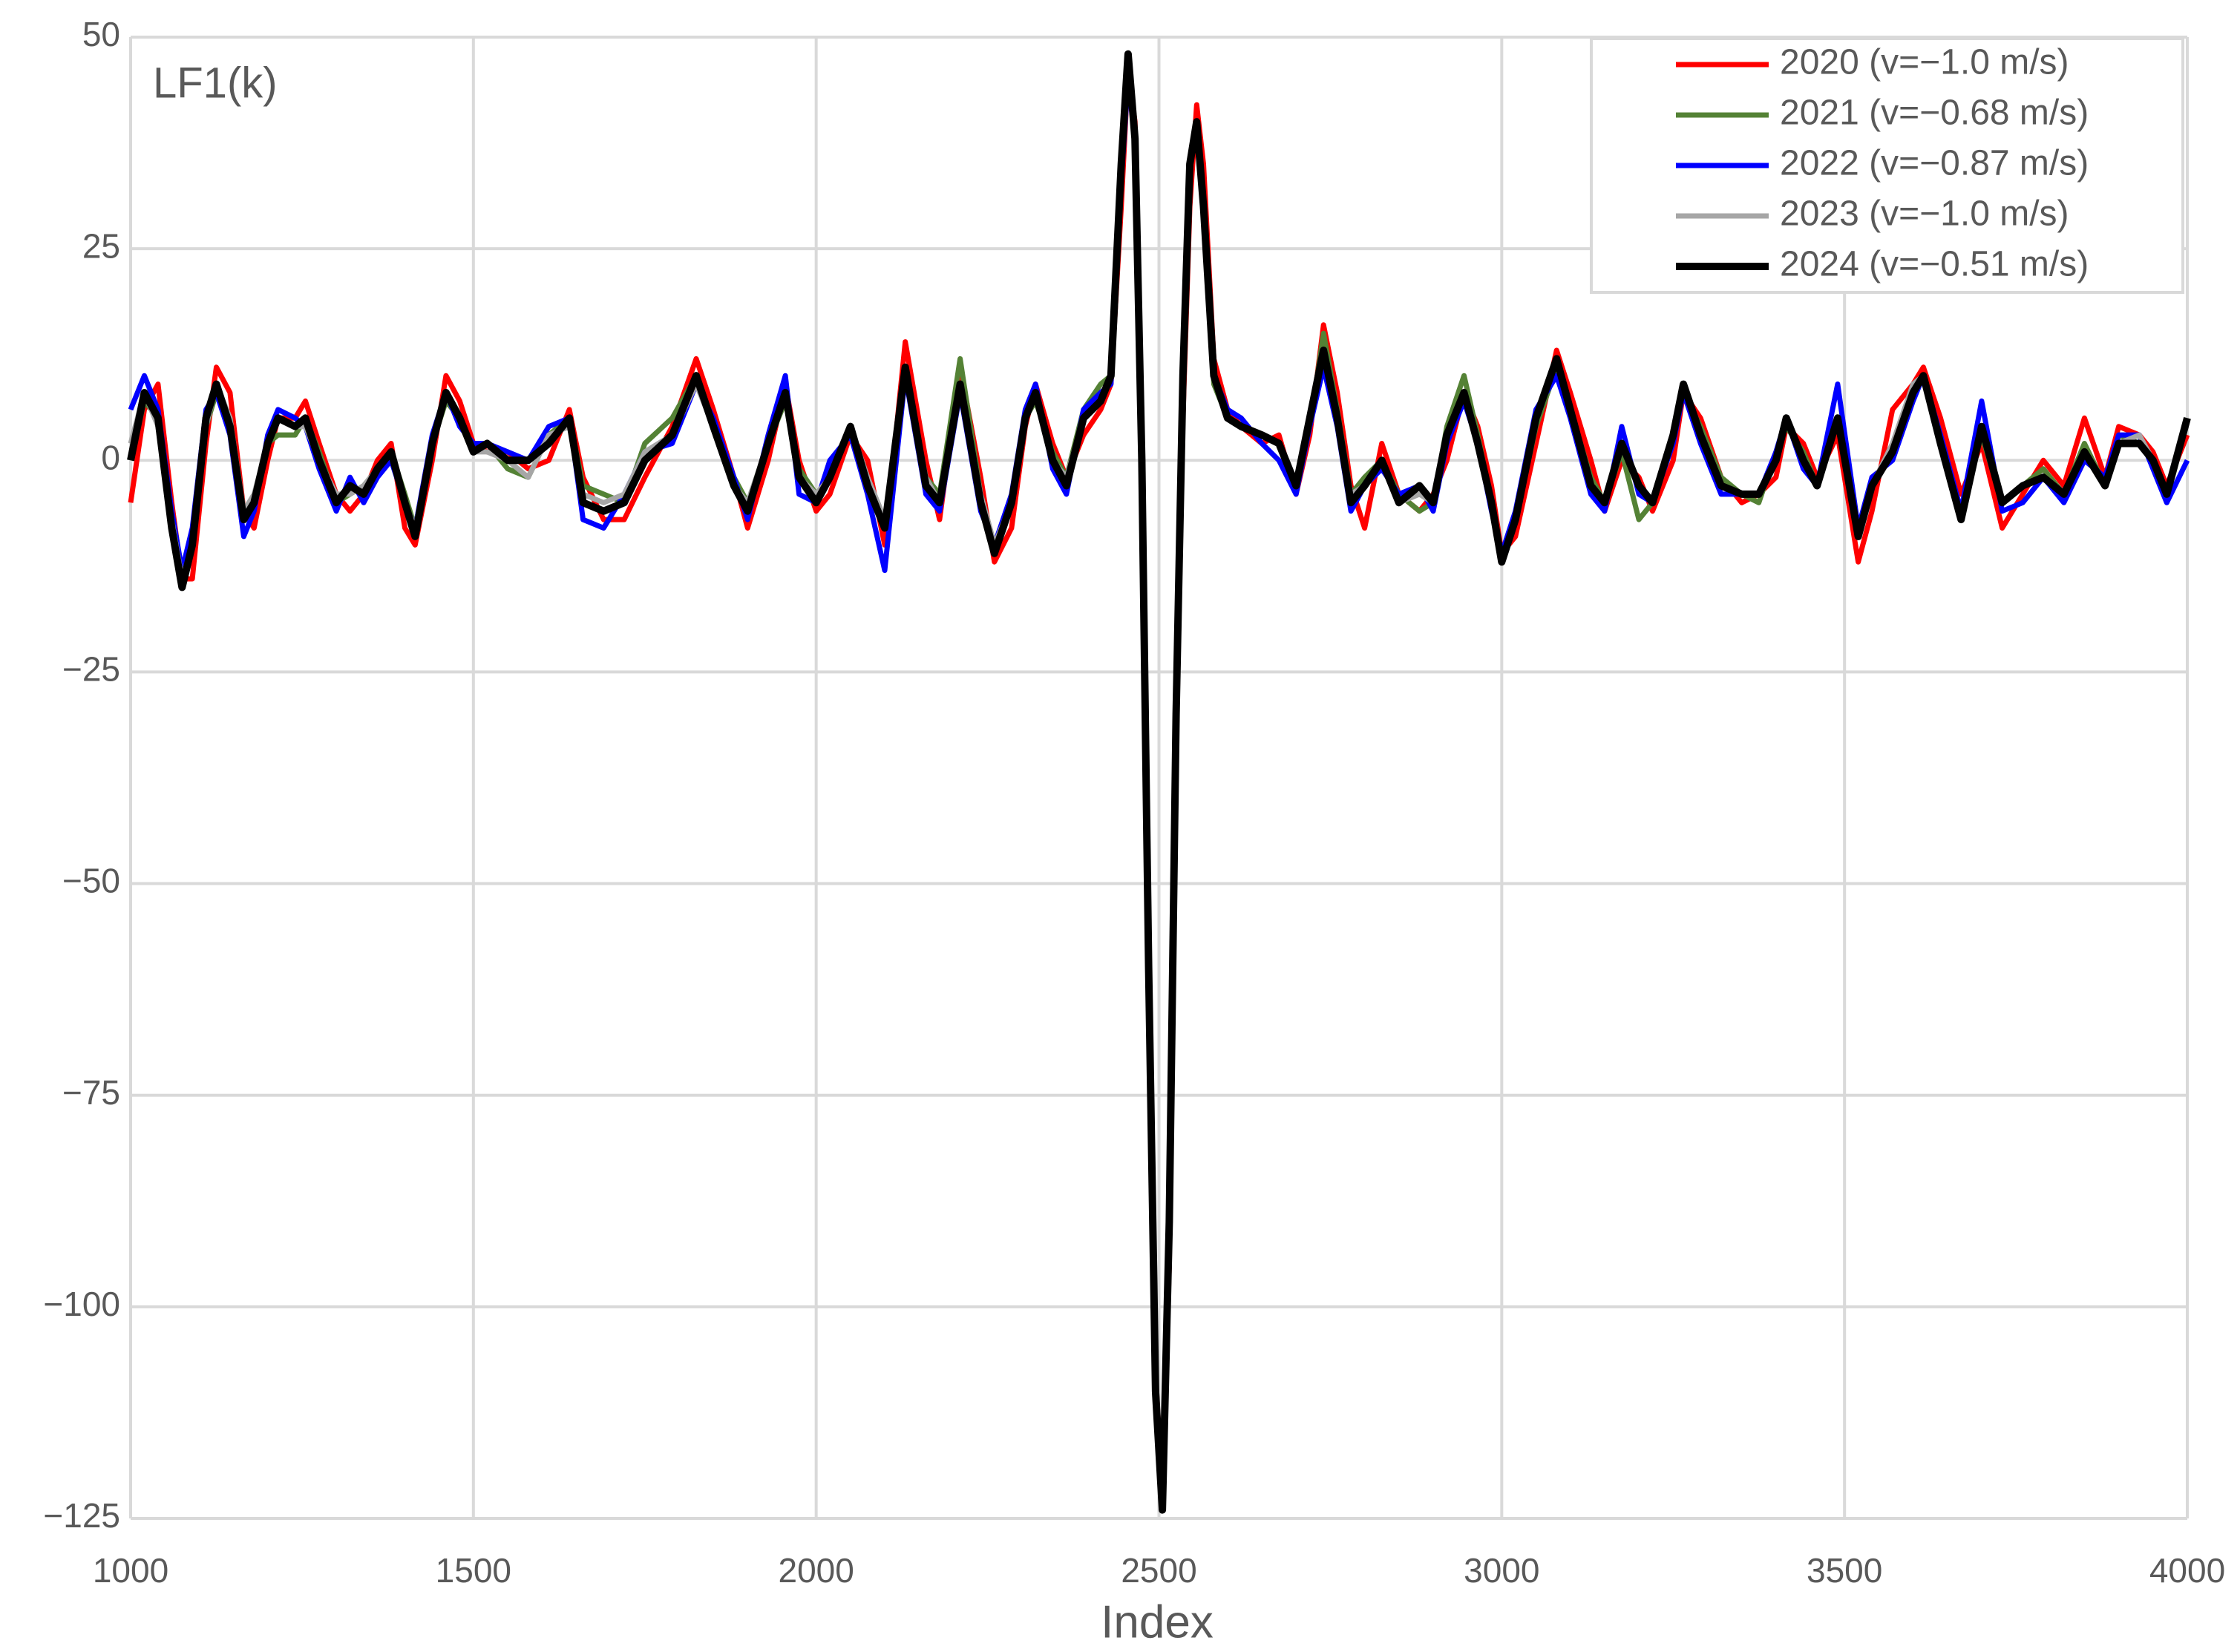 This screenshot has height=1652, width=2240. Describe the element at coordinates (1158, 1622) in the screenshot. I see `x-axis-label: Index` at that location.